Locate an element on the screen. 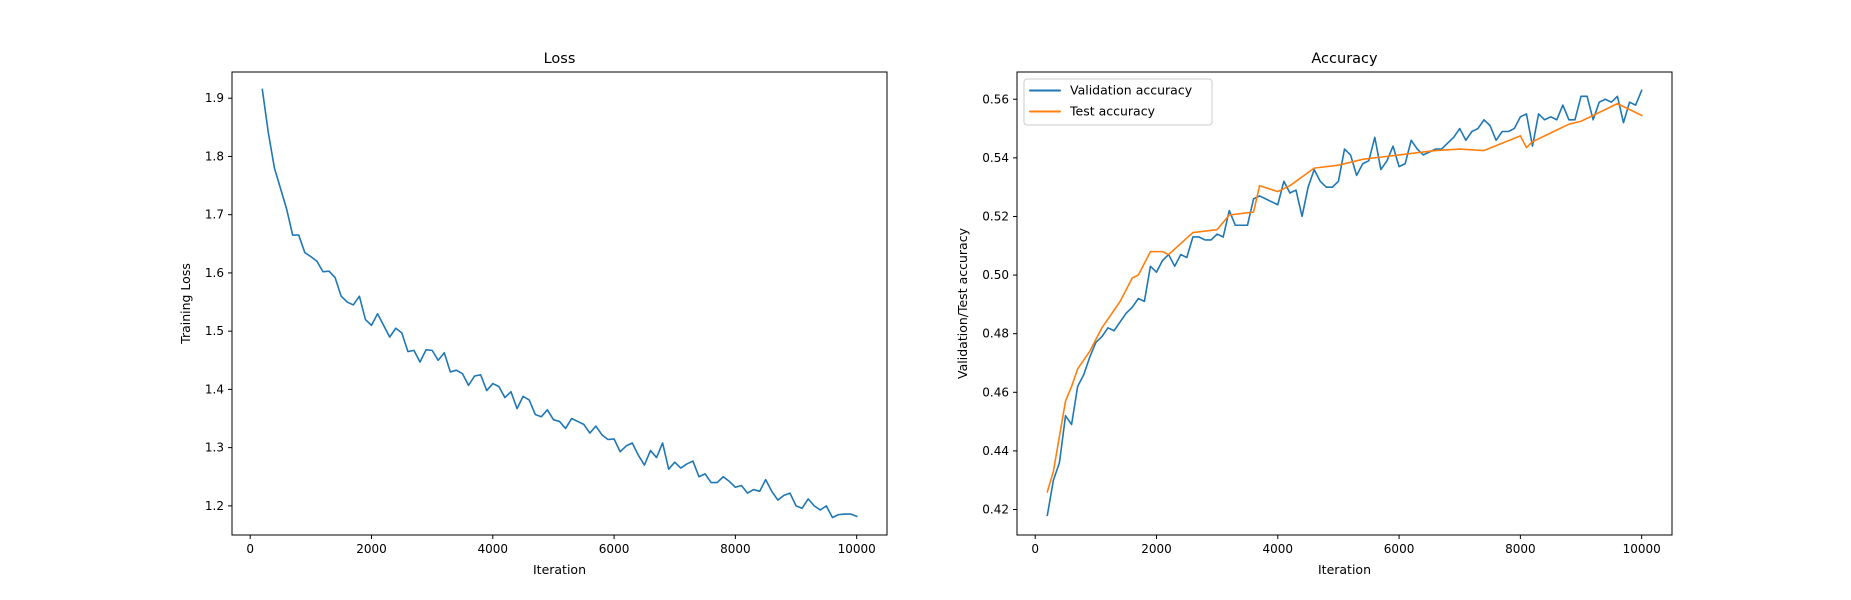 Image resolution: width=1851 pixels, height=600 pixels. accuracy-x-tick-label: 6000 is located at coordinates (1399, 549).